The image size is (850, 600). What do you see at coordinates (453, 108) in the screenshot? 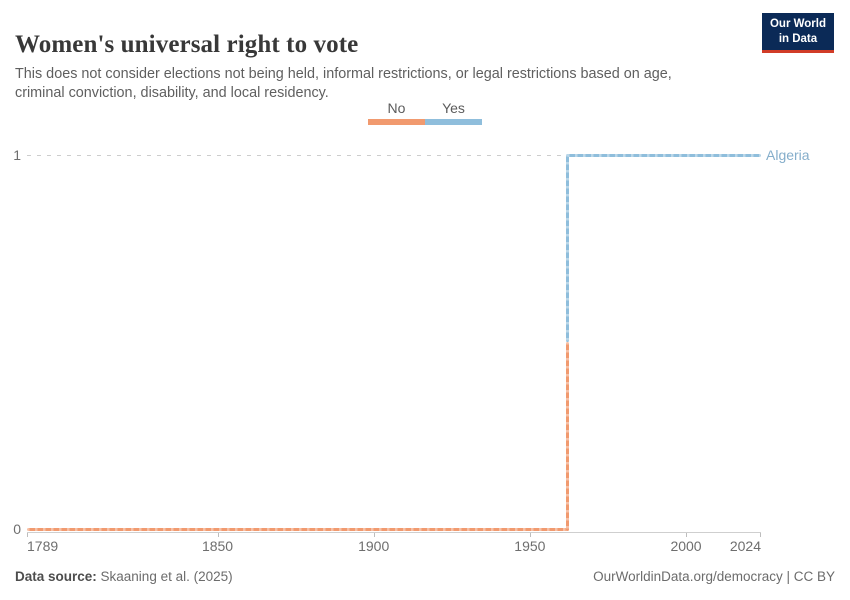
I see `legend-label: Yes` at bounding box center [453, 108].